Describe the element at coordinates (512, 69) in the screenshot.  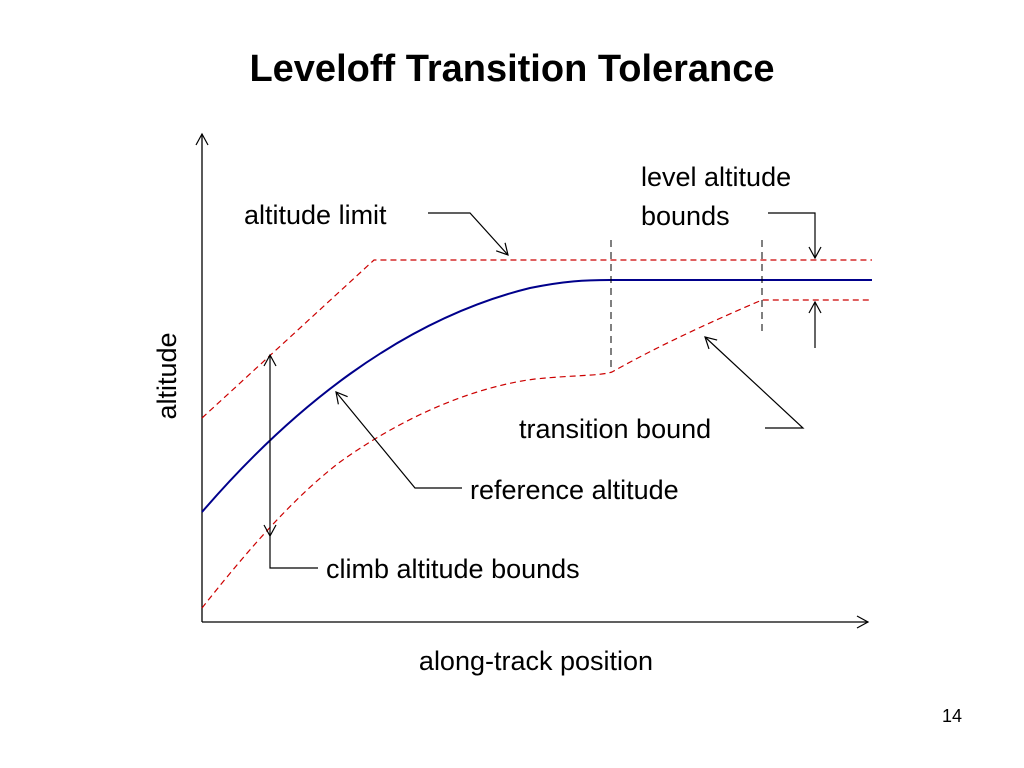
I see `slide-title: Leveloff Transition Tolerance` at that location.